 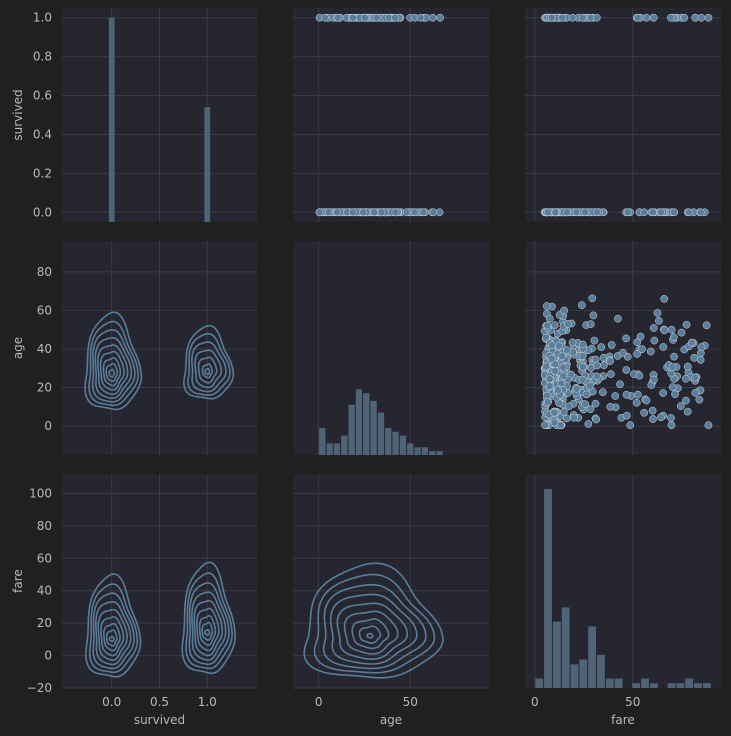 I want to click on panel-age-vs-age, so click(x=391, y=348).